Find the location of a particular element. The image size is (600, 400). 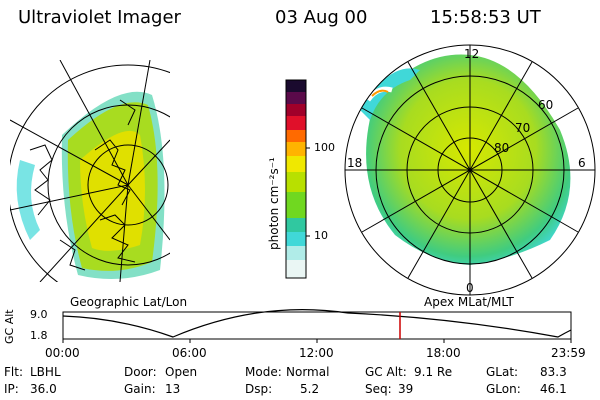

timeline-ytick-min: 1.8 is located at coordinates (39, 335).